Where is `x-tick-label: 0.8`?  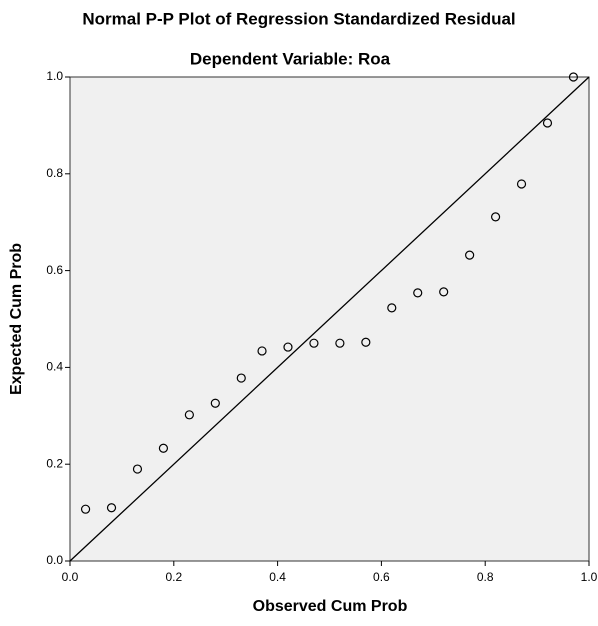 x-tick-label: 0.8 is located at coordinates (485, 577).